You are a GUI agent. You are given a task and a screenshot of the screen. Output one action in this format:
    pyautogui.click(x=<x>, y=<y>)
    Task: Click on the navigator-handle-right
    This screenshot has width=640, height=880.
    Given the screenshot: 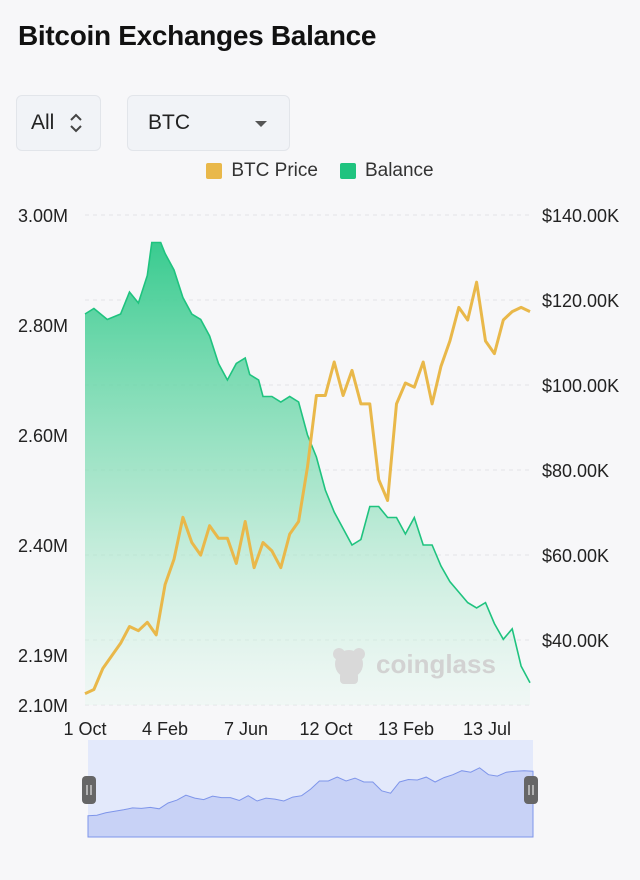 What is the action you would take?
    pyautogui.click(x=531, y=790)
    